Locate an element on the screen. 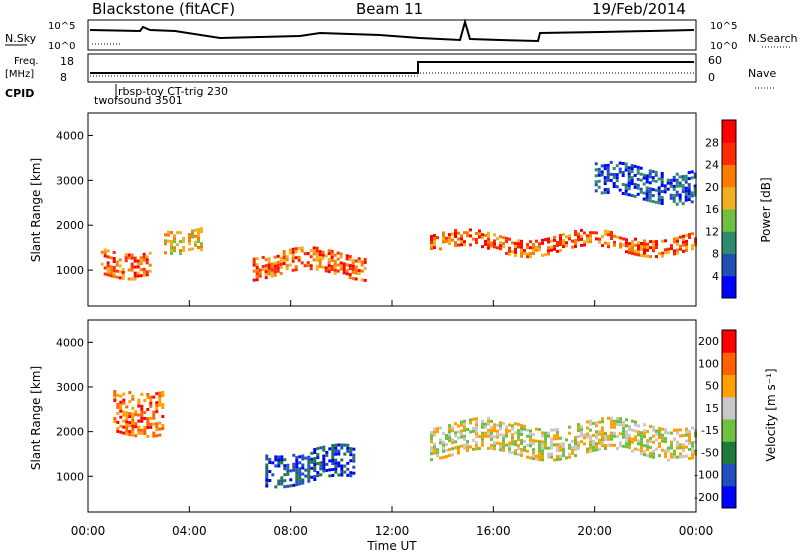 The image size is (800, 554). velocity-colorbar-segment is located at coordinates (729, 452).